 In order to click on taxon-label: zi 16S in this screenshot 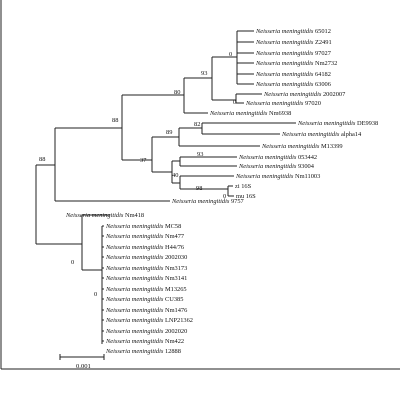, I will do `click(243, 186)`.